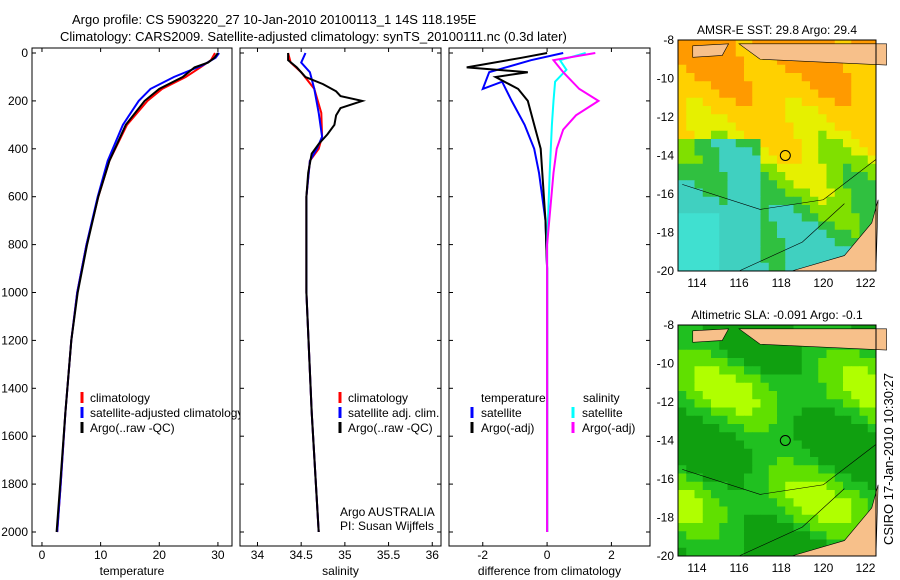 Image resolution: width=900 pixels, height=580 pixels. I want to click on map-y-tick-label: -20, so click(666, 556).